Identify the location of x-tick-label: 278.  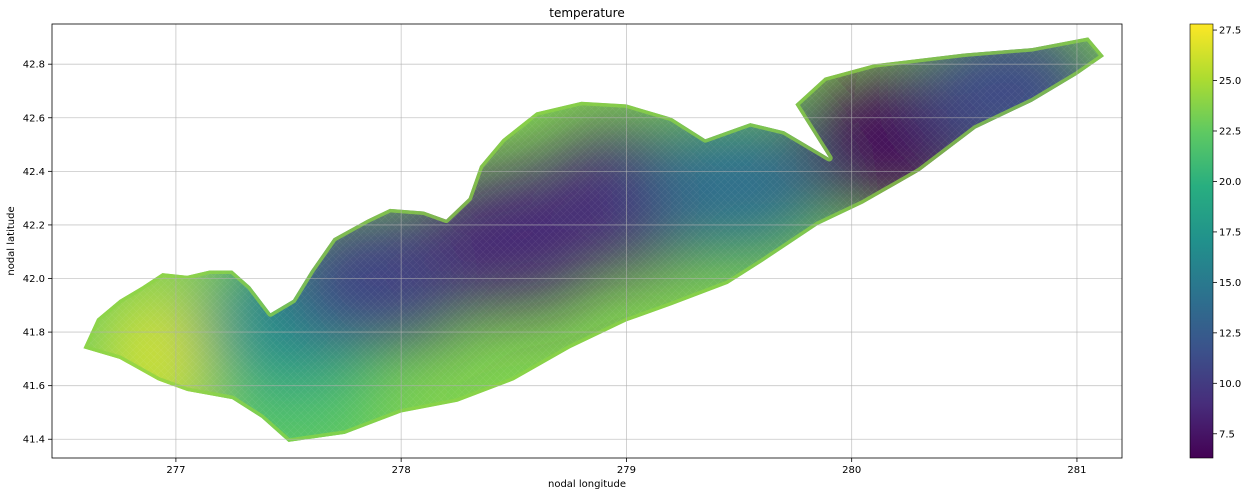
(401, 470).